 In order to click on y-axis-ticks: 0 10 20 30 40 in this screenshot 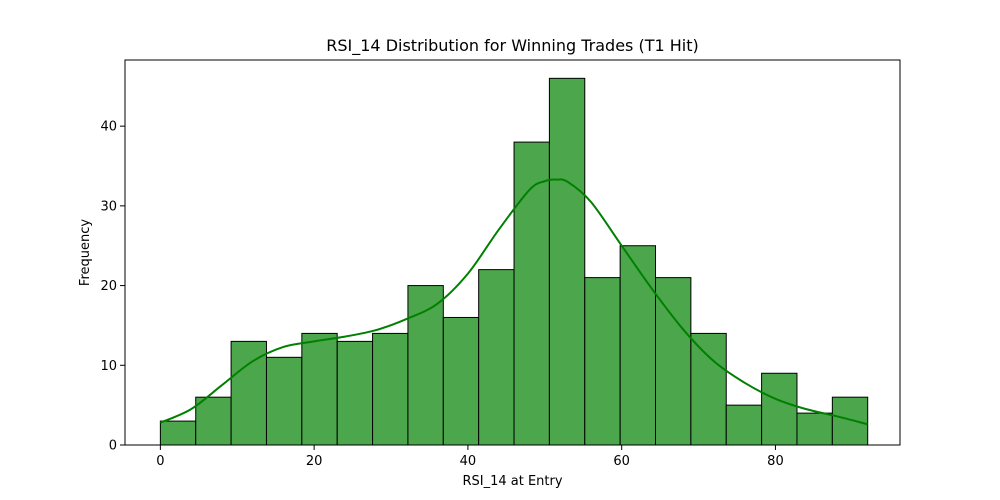, I will do `click(112, 287)`.